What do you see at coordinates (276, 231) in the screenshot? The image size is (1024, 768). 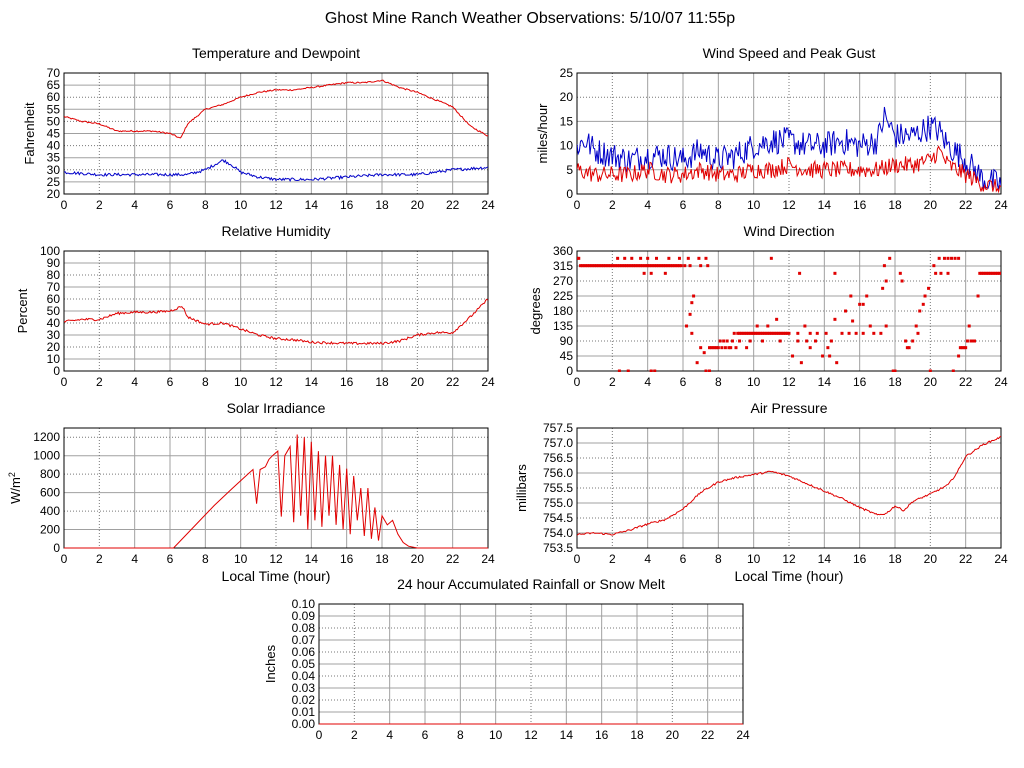 I see `chart-title: Relative Humidity` at bounding box center [276, 231].